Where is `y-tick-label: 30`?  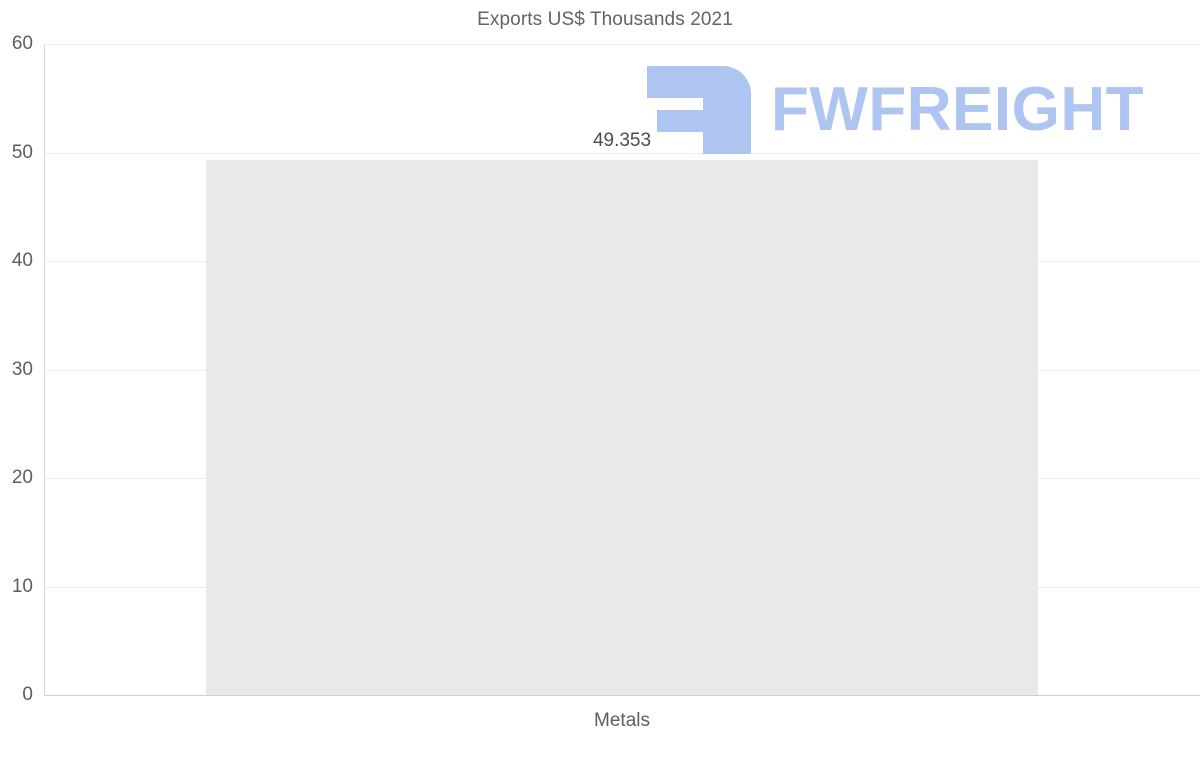 y-tick-label: 30 is located at coordinates (22, 369).